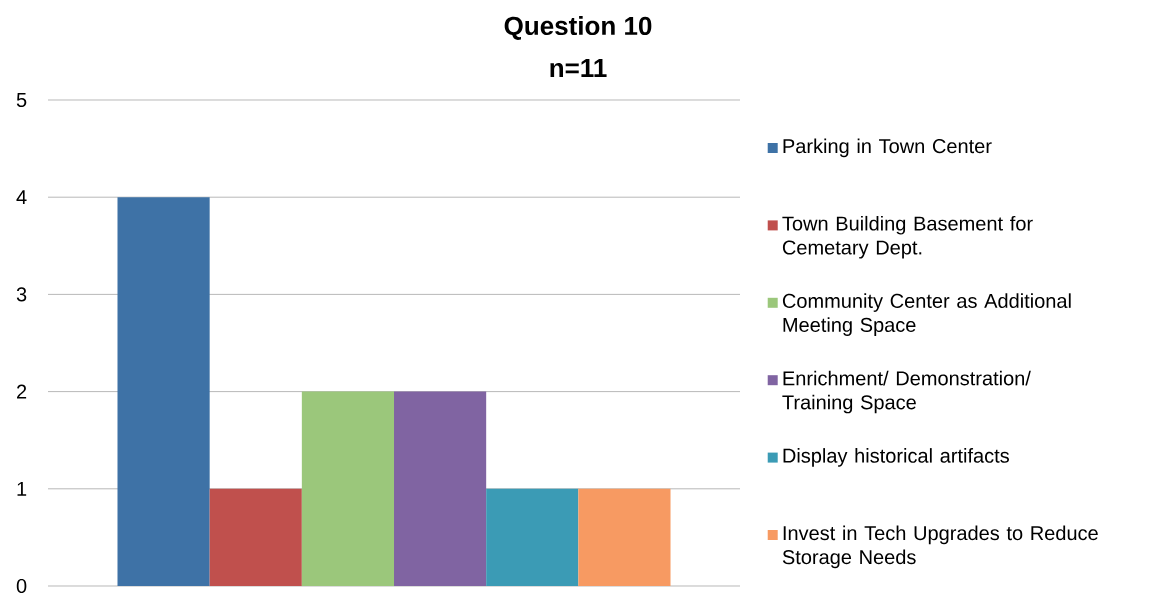 Image resolution: width=1174 pixels, height=602 pixels. What do you see at coordinates (926, 314) in the screenshot?
I see `legend-label: Community Center as Additional Meeting Space` at bounding box center [926, 314].